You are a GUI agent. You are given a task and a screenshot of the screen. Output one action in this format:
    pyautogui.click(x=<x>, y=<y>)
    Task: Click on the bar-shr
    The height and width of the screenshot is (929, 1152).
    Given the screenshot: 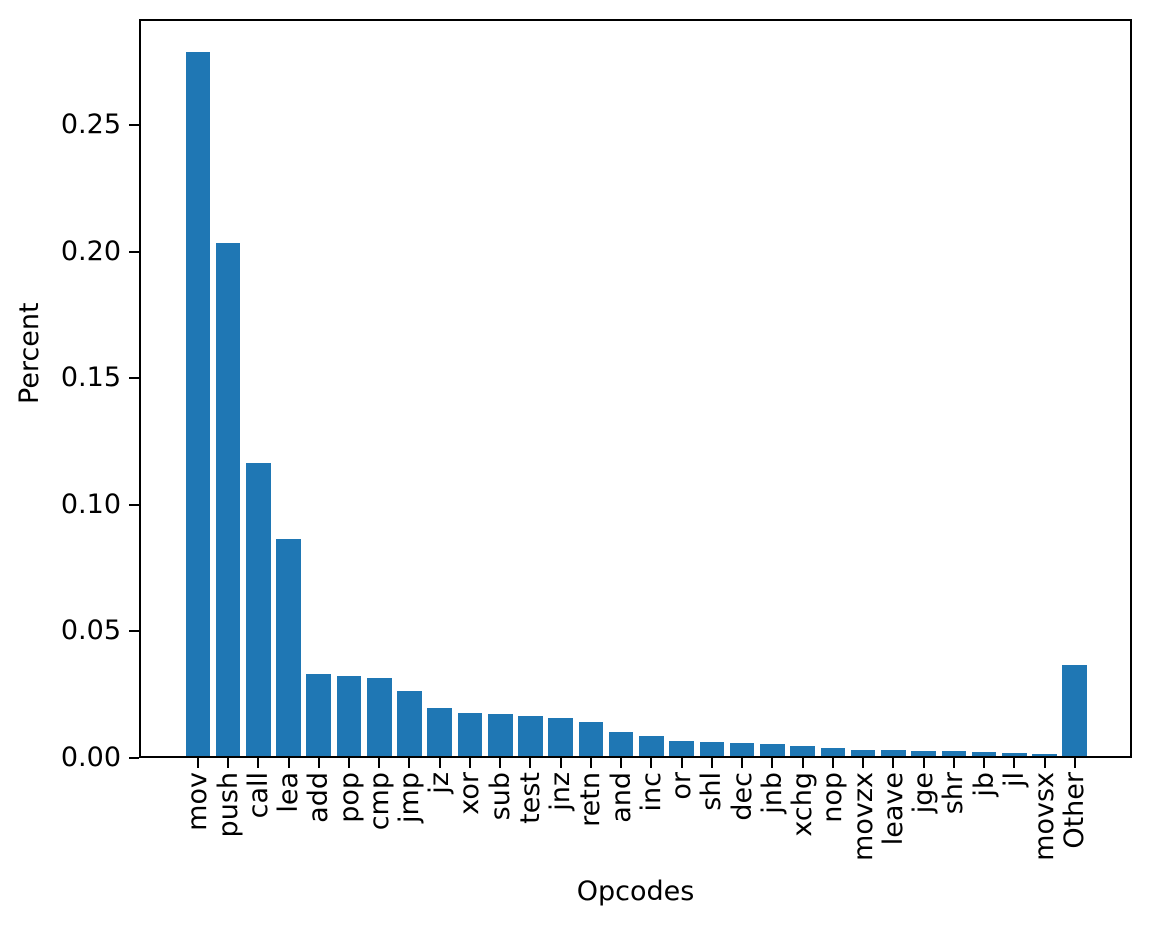 What is the action you would take?
    pyautogui.click(x=954, y=753)
    